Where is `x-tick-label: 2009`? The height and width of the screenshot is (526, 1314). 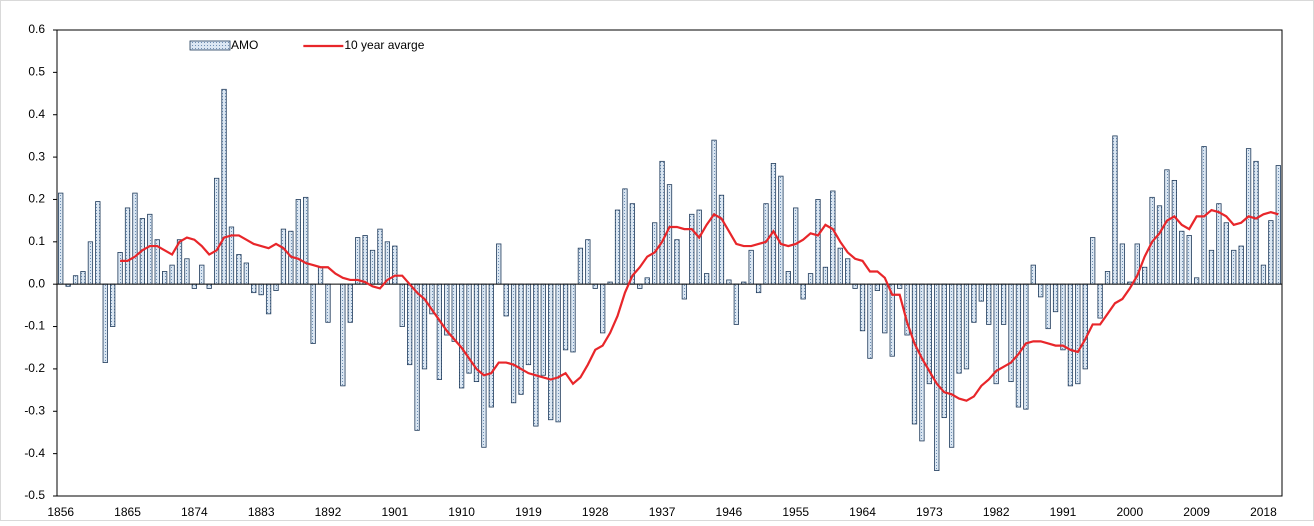 x-tick-label: 2009 is located at coordinates (1196, 512).